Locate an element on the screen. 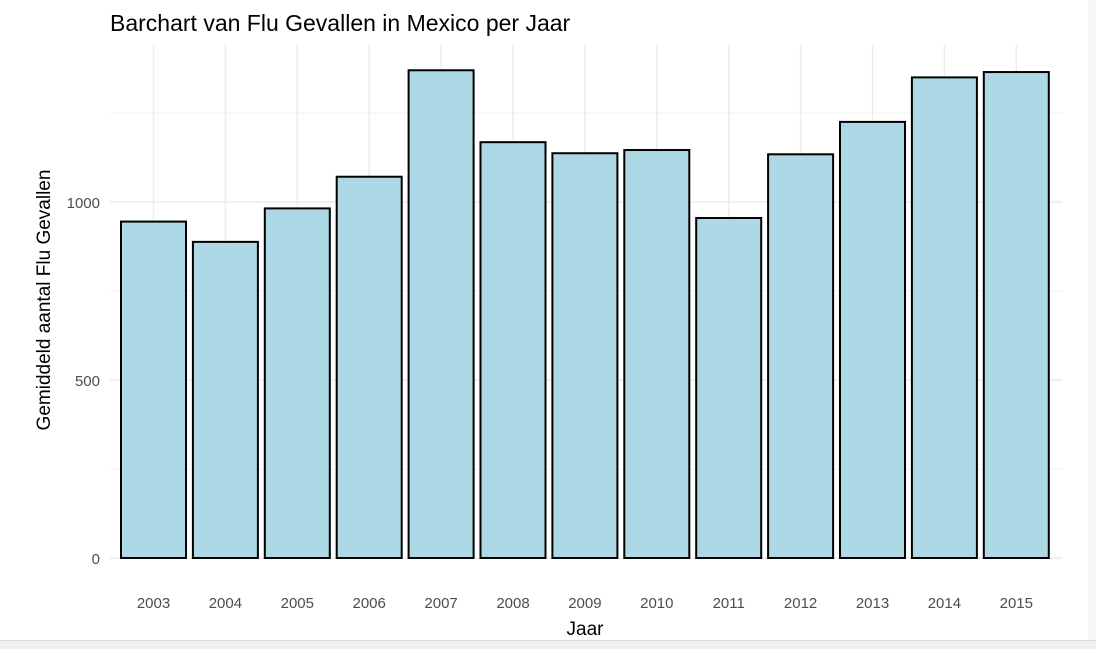  right-border-strip is located at coordinates (1092, 320).